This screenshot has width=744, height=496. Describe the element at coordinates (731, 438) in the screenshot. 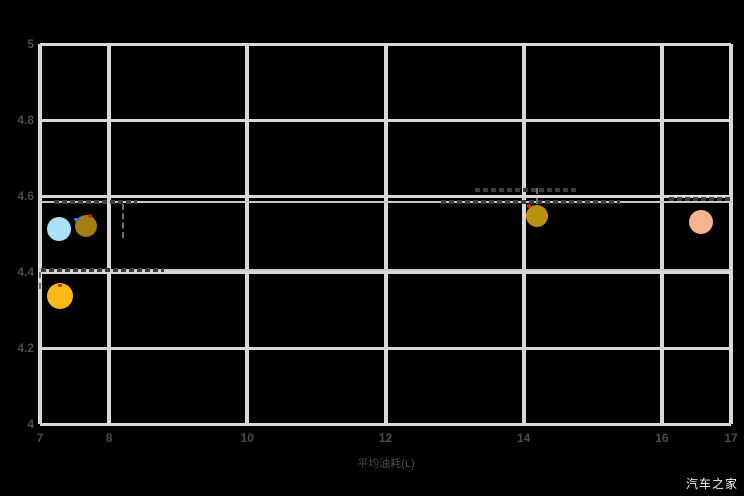

I see `x-tick-label: 17` at that location.